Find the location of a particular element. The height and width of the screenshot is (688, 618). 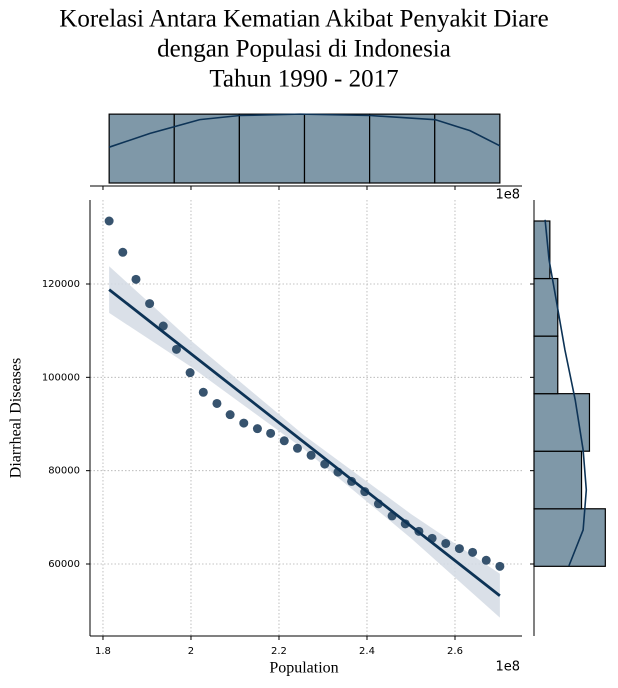

chart-title: Tahun 1990 - 2017 is located at coordinates (303, 79).